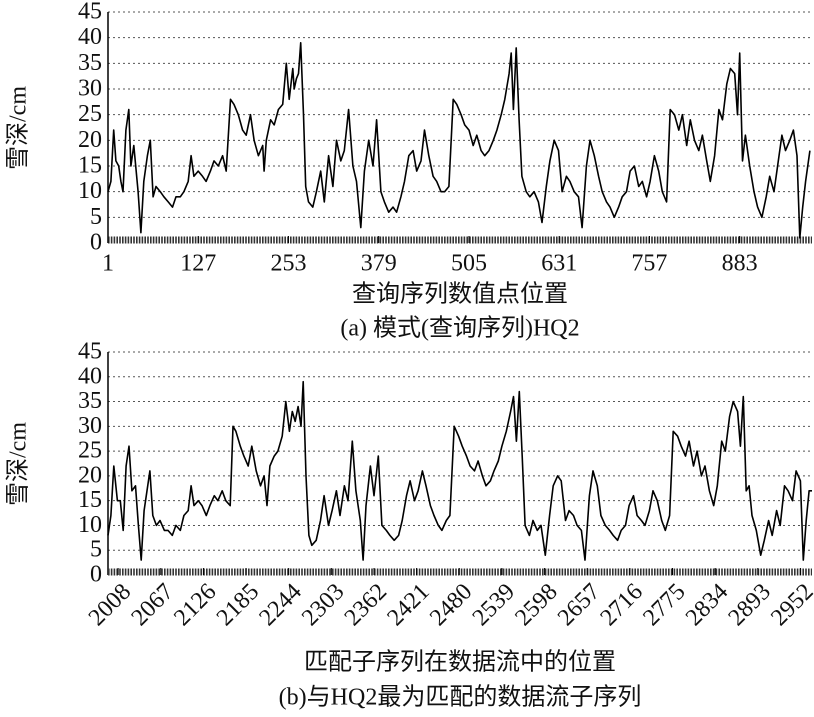 This screenshot has height=717, width=814. I want to click on x-tick-label: 631, so click(559, 264).